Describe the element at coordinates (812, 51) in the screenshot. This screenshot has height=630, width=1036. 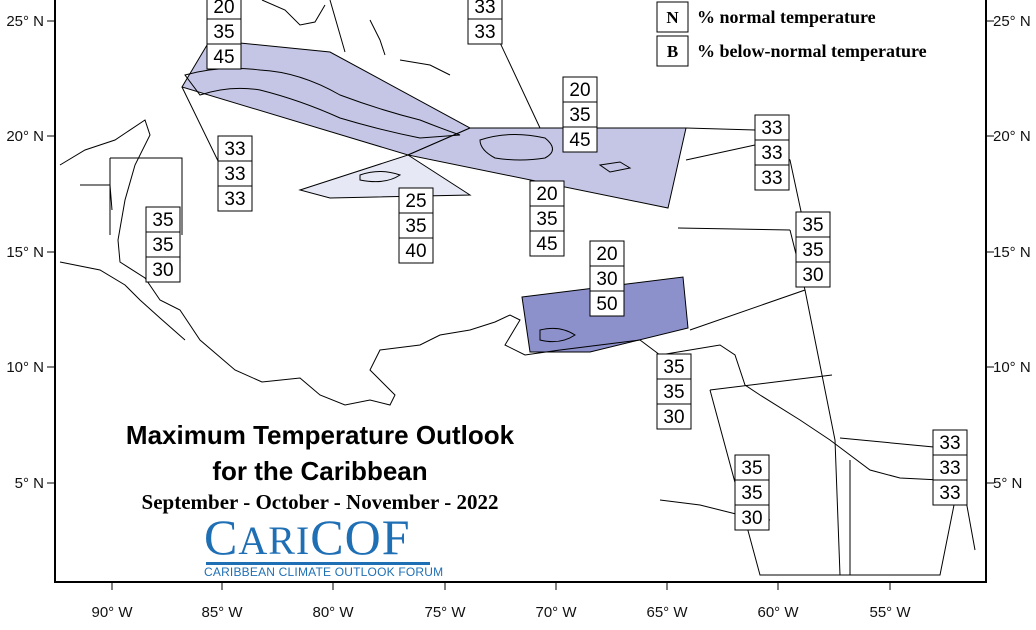
I see `legend-label: % below-normal temperature` at that location.